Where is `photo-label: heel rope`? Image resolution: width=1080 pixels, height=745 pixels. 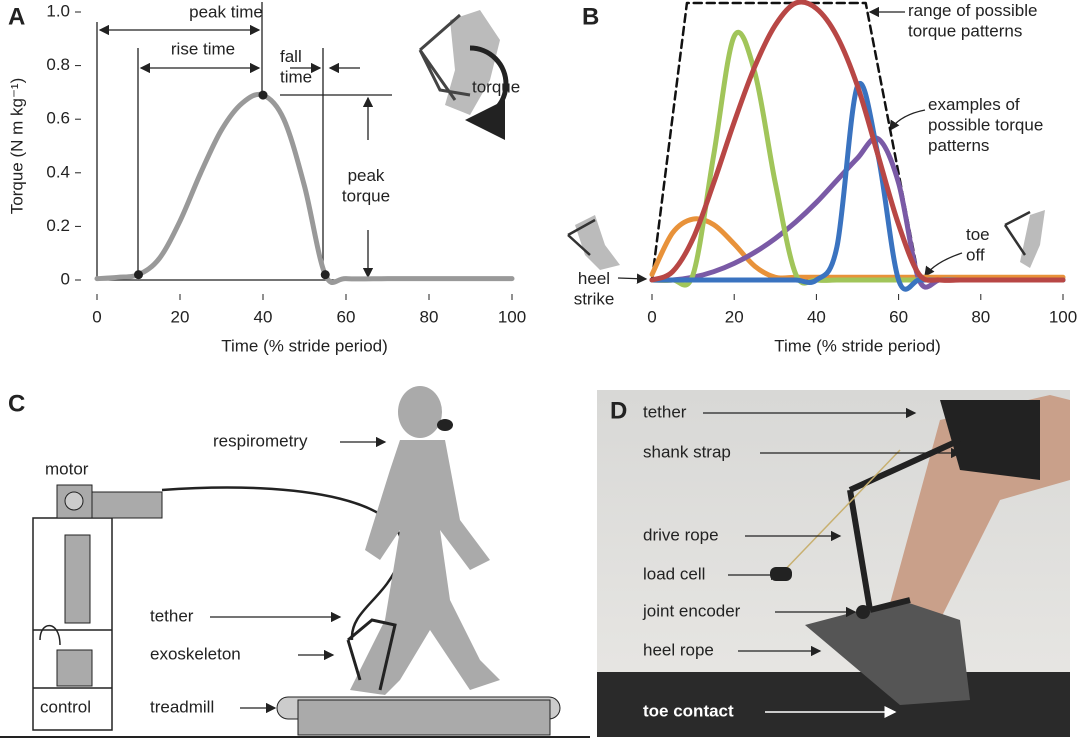
photo-label: heel rope is located at coordinates (678, 649).